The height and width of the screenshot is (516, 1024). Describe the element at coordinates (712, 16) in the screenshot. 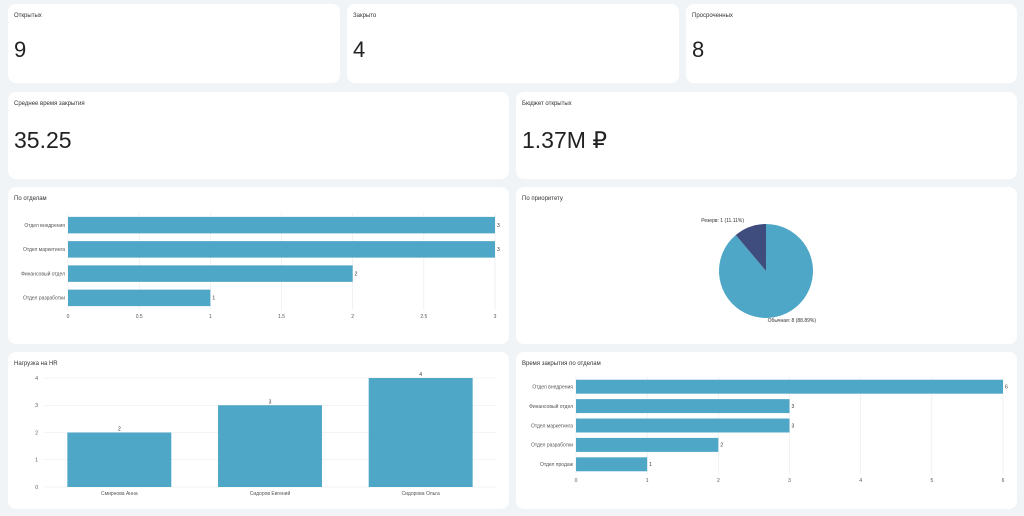

I see `kpi-title: Просроченных` at that location.